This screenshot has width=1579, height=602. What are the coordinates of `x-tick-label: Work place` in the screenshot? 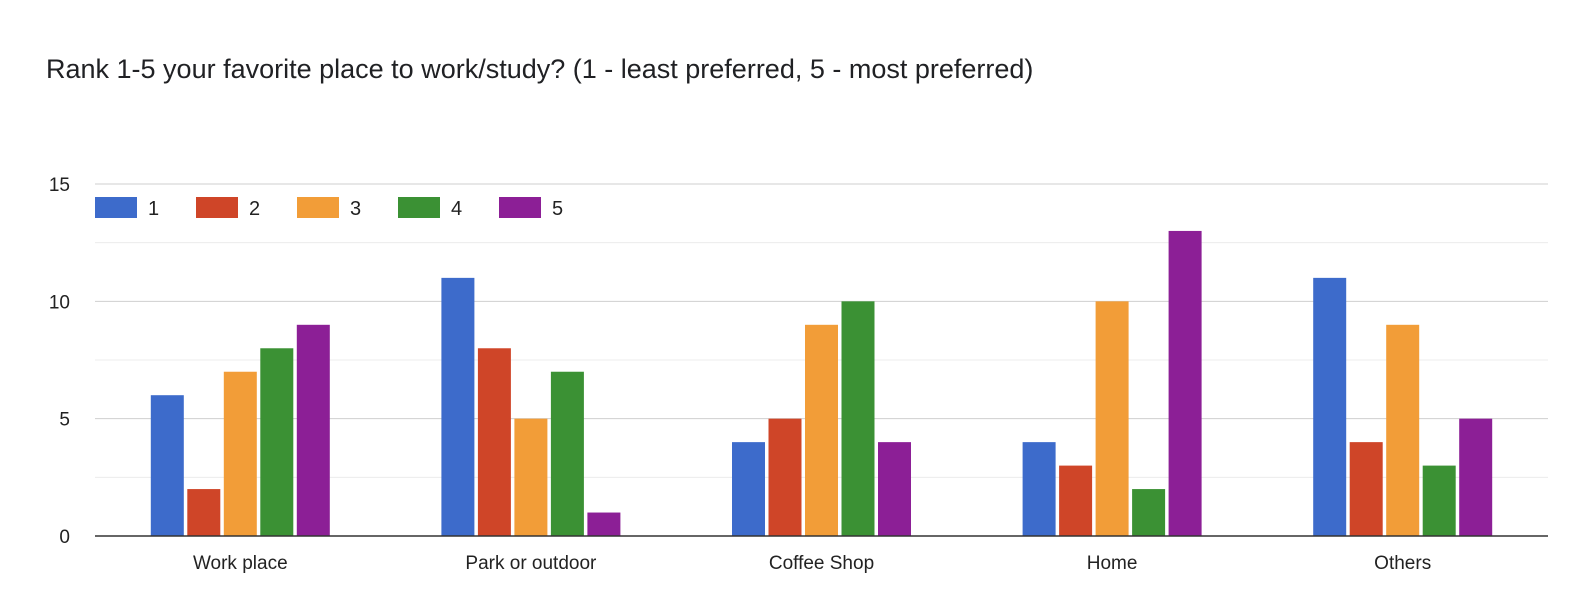 It's located at (240, 563).